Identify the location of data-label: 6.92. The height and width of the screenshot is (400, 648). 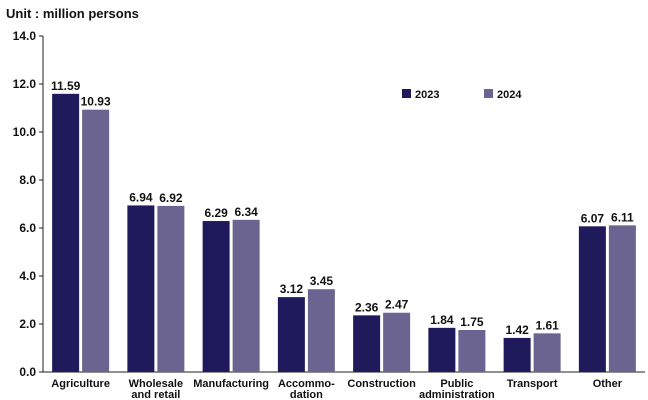
(171, 198).